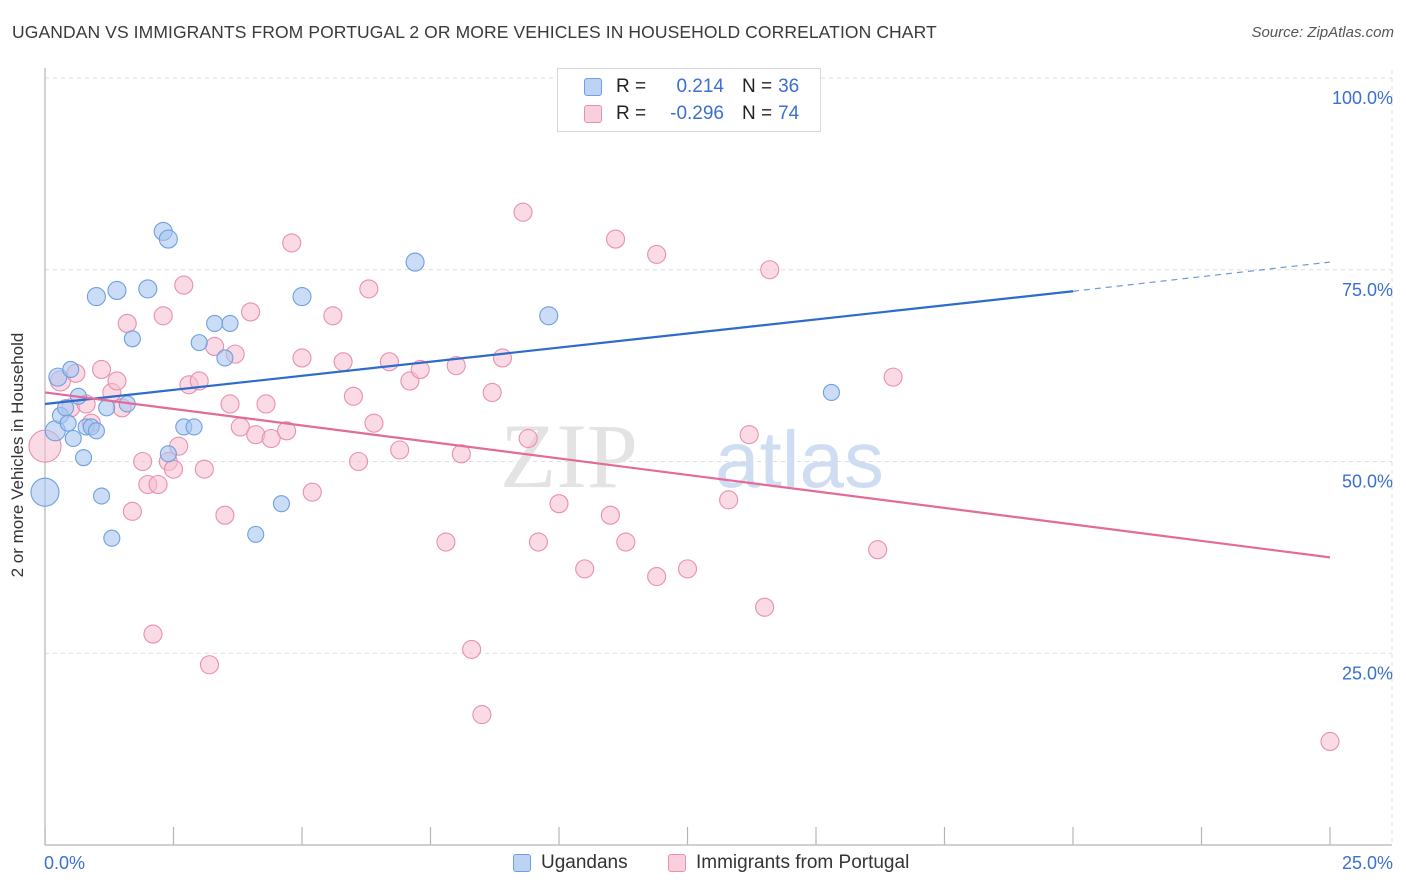 The height and width of the screenshot is (892, 1406). I want to click on watermark-atlas: atlas, so click(799, 459).